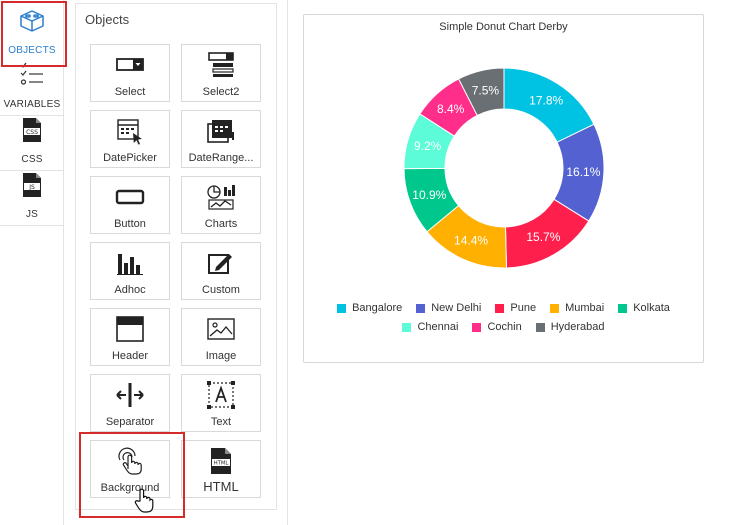  What do you see at coordinates (377, 308) in the screenshot?
I see `legend-label: Bangalore` at bounding box center [377, 308].